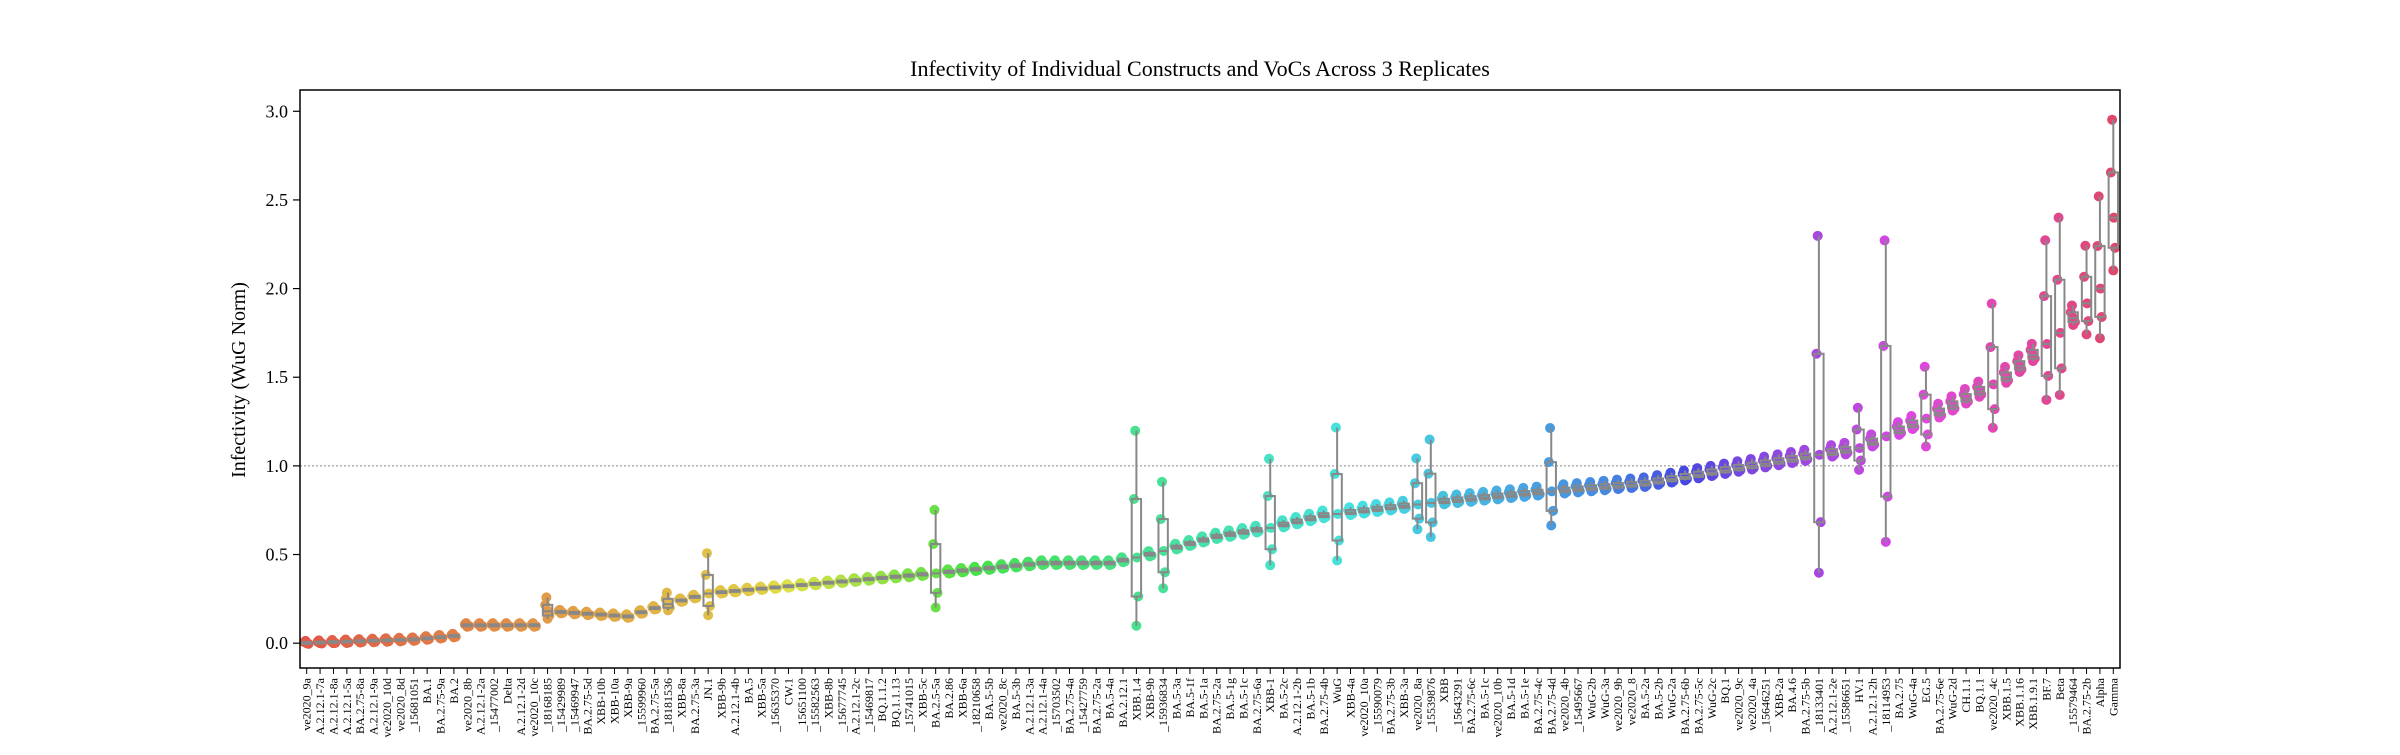  Describe the element at coordinates (708, 689) in the screenshot. I see `x-tick-label: JN.1` at that location.